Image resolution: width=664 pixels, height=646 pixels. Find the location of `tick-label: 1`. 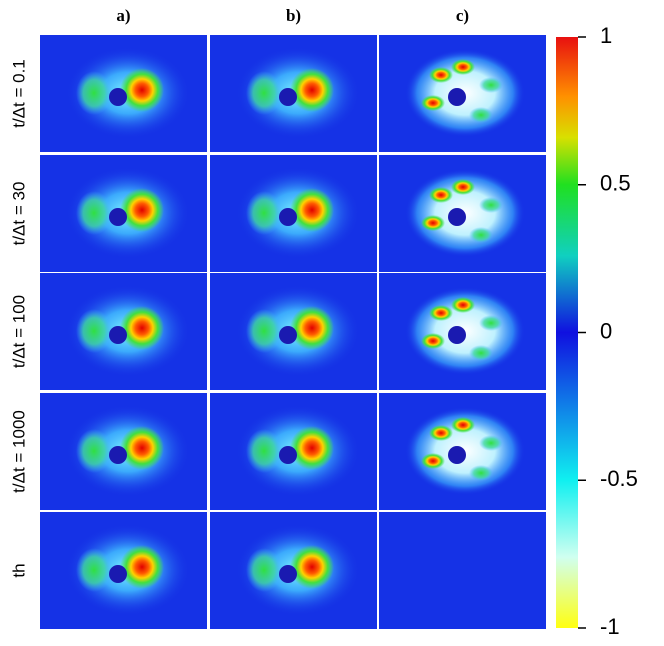

tick-label: 1 is located at coordinates (606, 35).